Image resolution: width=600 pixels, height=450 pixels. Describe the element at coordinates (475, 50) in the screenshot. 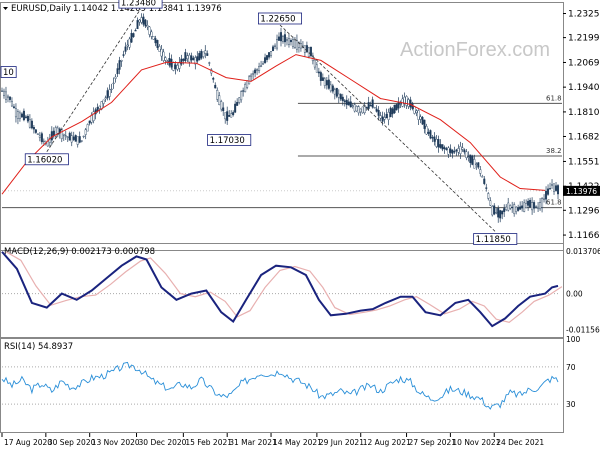

I see `watermark: ActionForex.com` at that location.